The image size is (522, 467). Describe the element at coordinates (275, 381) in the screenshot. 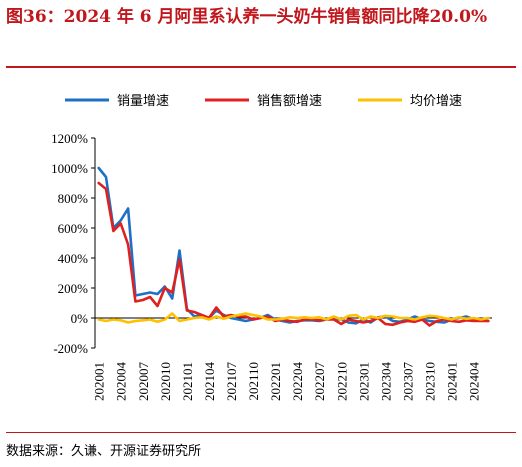

I see `x-tick-label: 202201` at that location.